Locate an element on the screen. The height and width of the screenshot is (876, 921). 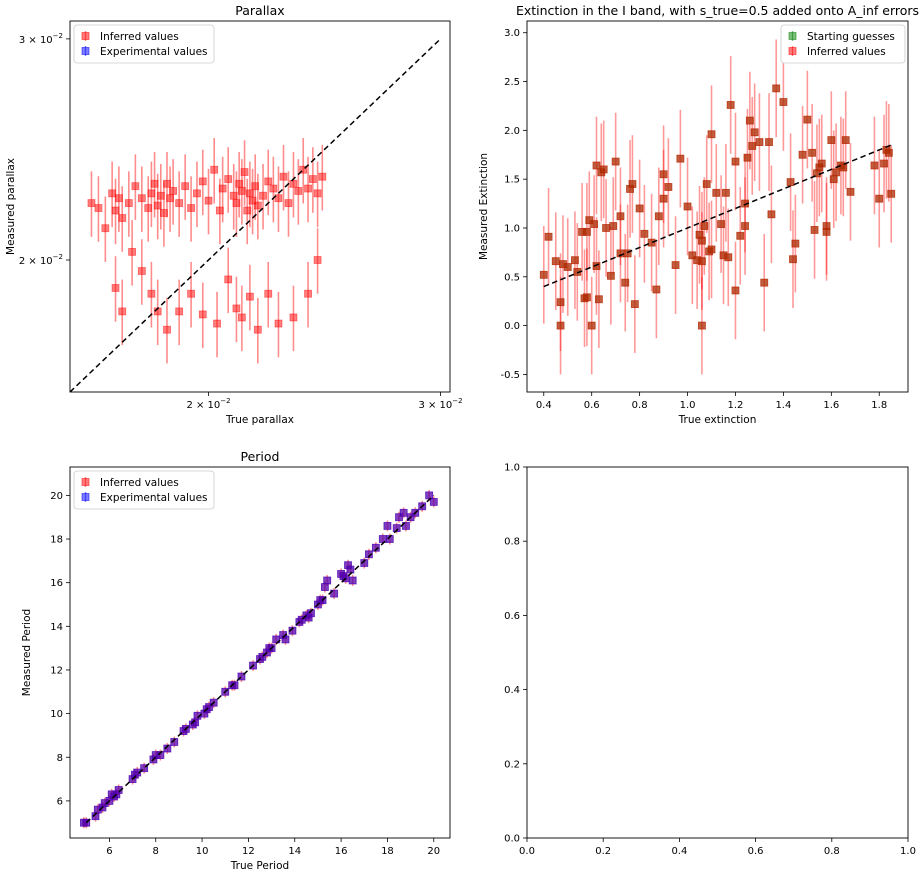
y-tick-label: 0.2 is located at coordinates (512, 764).